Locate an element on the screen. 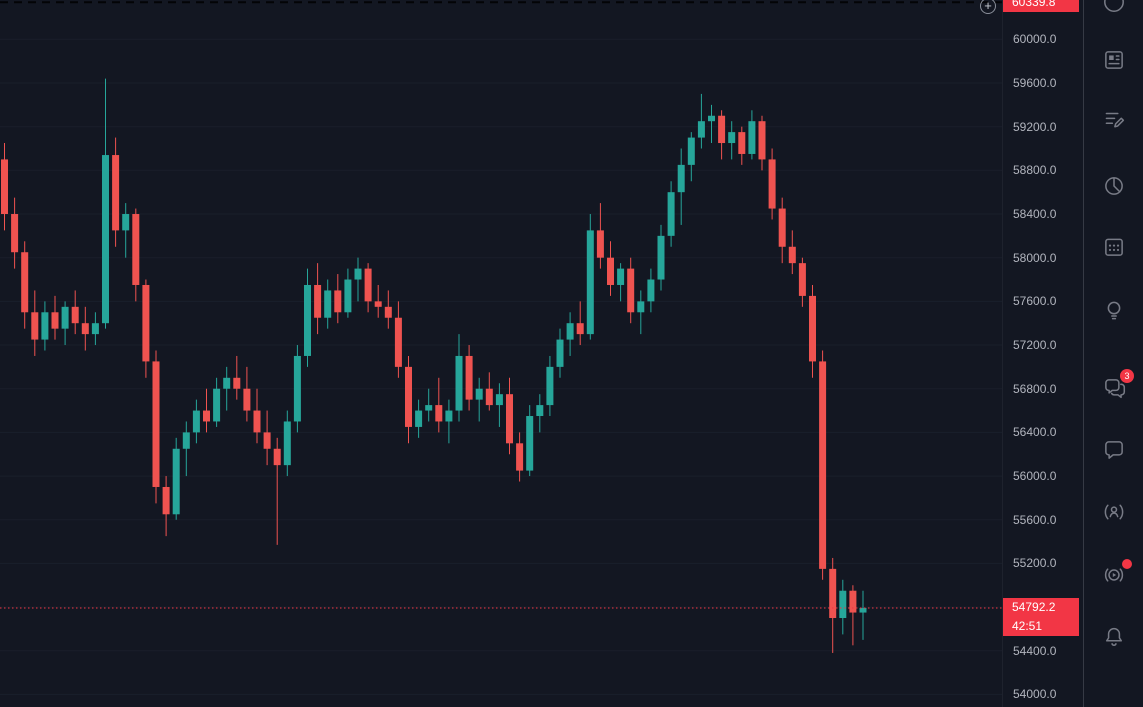 This screenshot has height=707, width=1143. price-axis-label: 57600.0 is located at coordinates (1035, 301).